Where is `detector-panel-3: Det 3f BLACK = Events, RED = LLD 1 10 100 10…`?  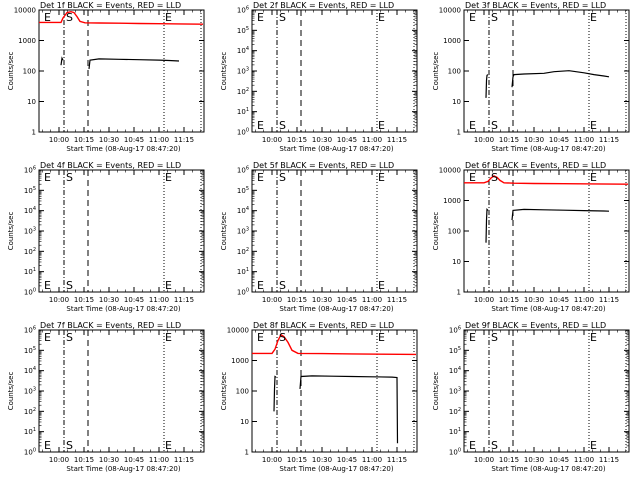
detector-panel-3: Det 3f BLACK = Events, RED = LLD 1 10 100 10… is located at coordinates (531, 77).